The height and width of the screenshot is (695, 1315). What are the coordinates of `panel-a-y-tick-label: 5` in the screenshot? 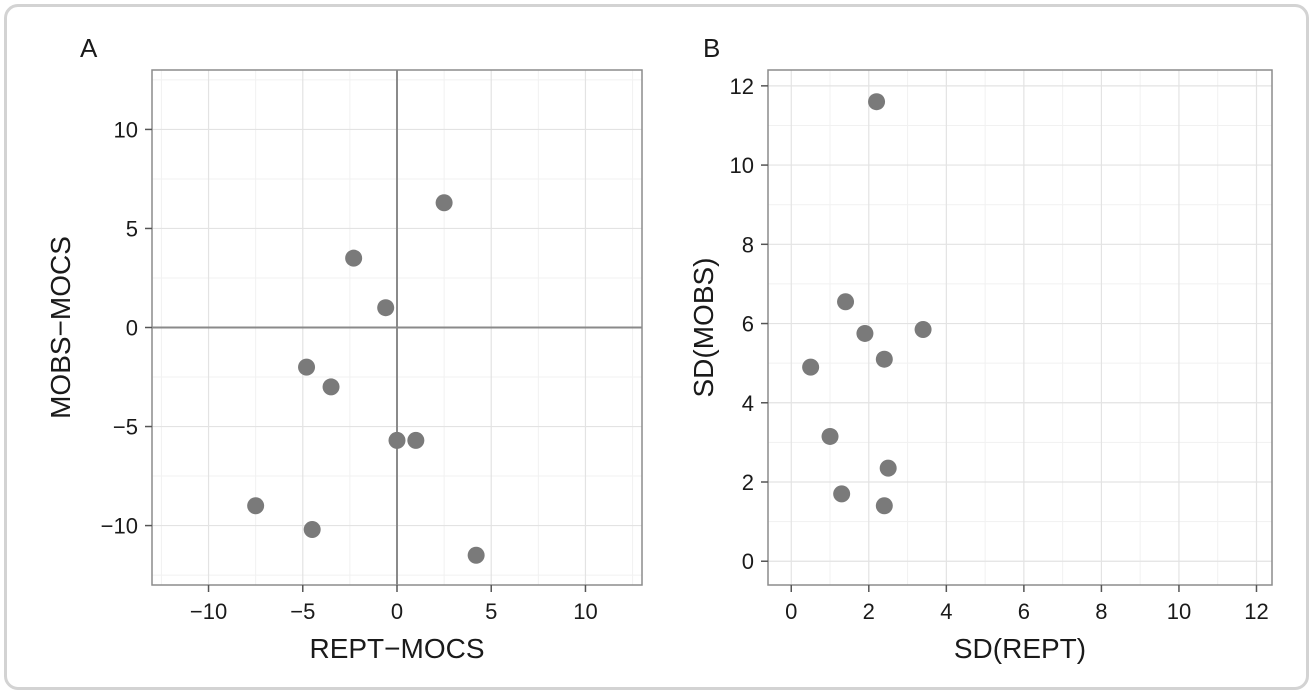 It's located at (132, 228).